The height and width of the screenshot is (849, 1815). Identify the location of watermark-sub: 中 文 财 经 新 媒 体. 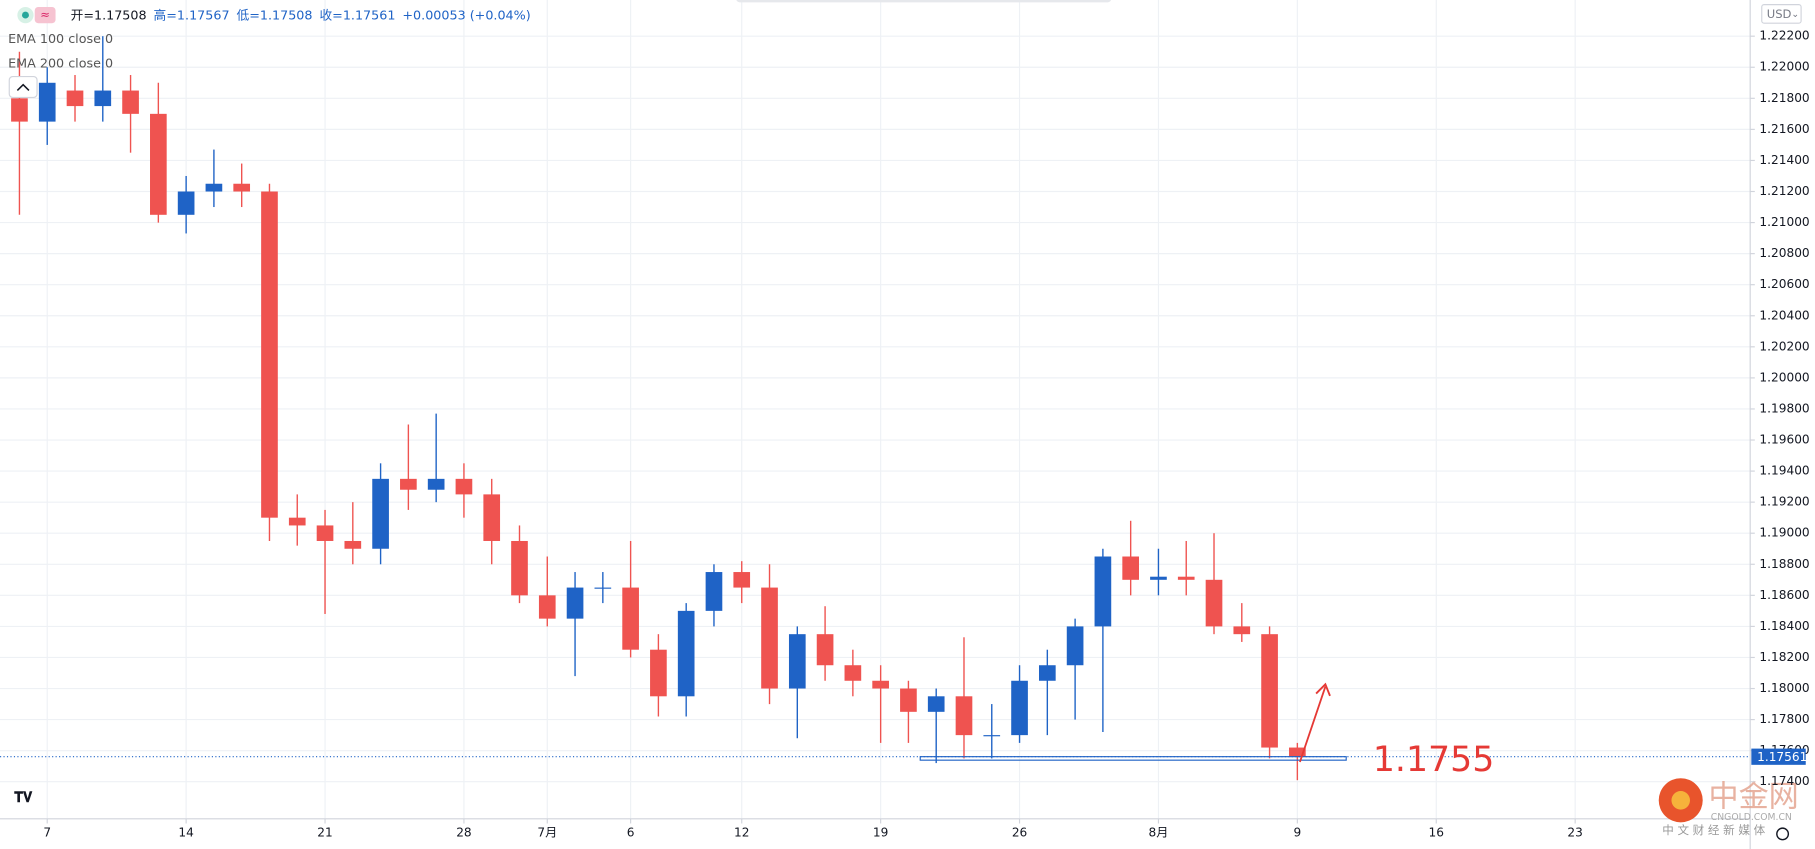
(1713, 830).